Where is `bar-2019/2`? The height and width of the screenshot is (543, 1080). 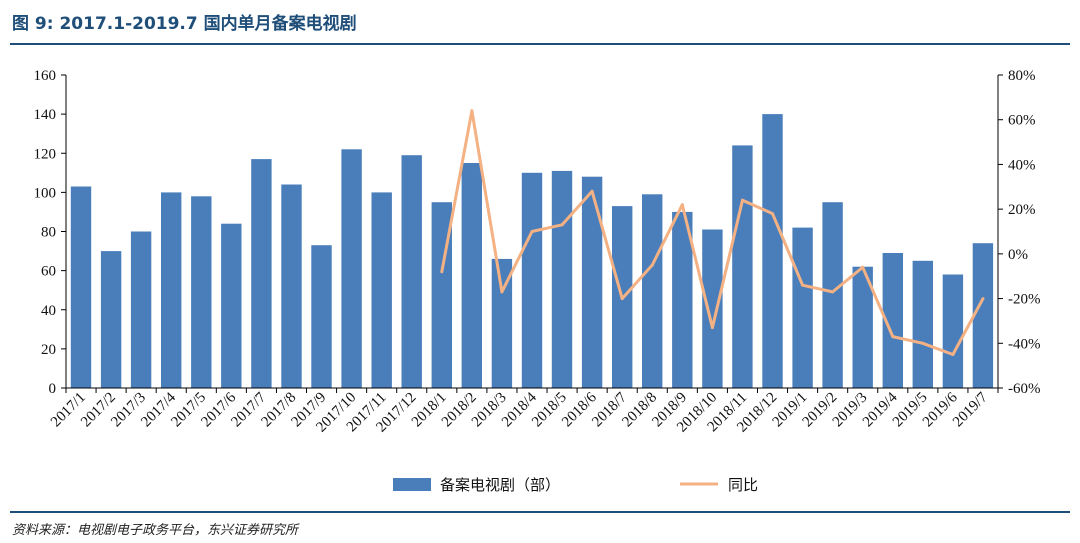 bar-2019/2 is located at coordinates (832, 295).